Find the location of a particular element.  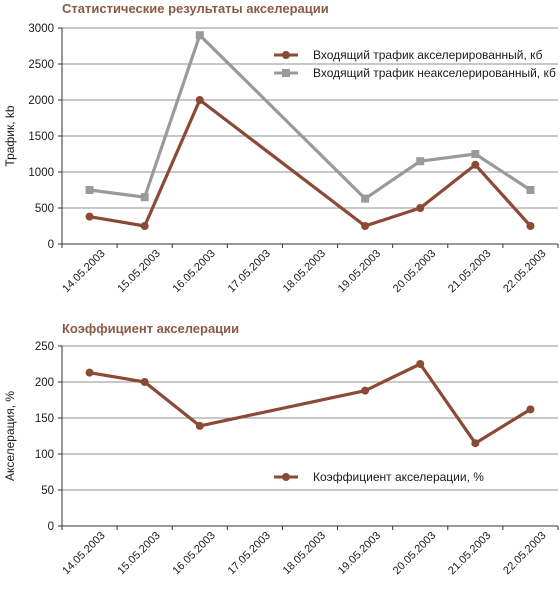

chart-title-acceleration: Коэффициент акселерации is located at coordinates (151, 328).